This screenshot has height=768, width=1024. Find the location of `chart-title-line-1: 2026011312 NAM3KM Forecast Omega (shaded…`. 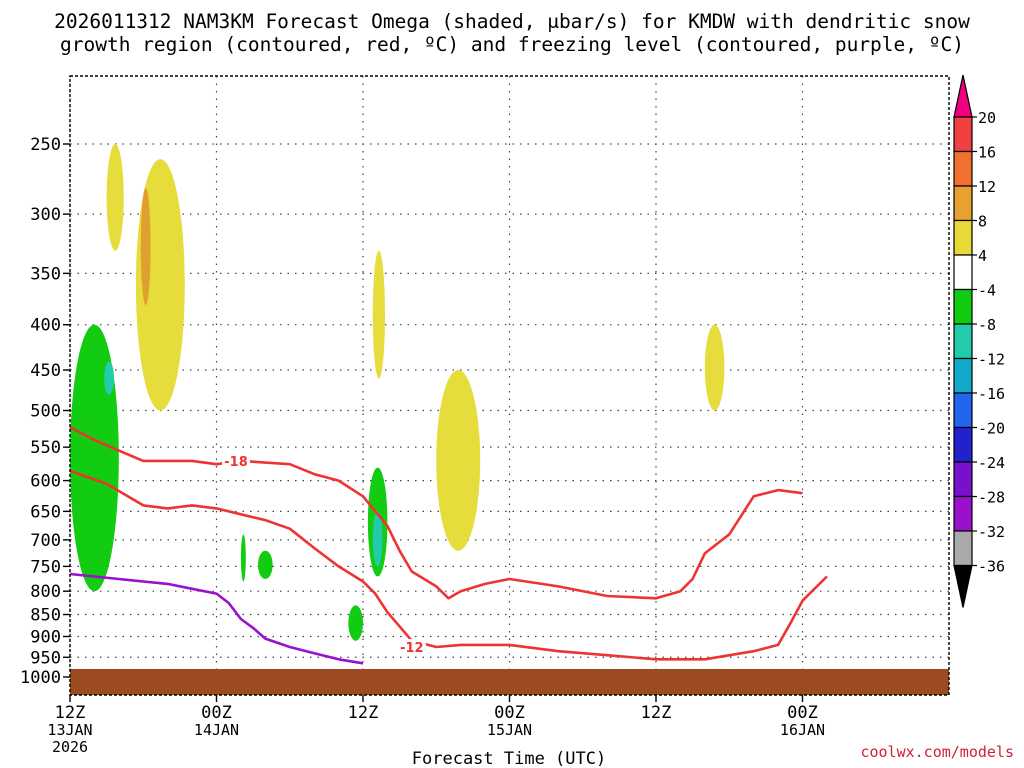

chart-title-line-1: 2026011312 NAM3KM Forecast Omega (shaded… is located at coordinates (512, 21).